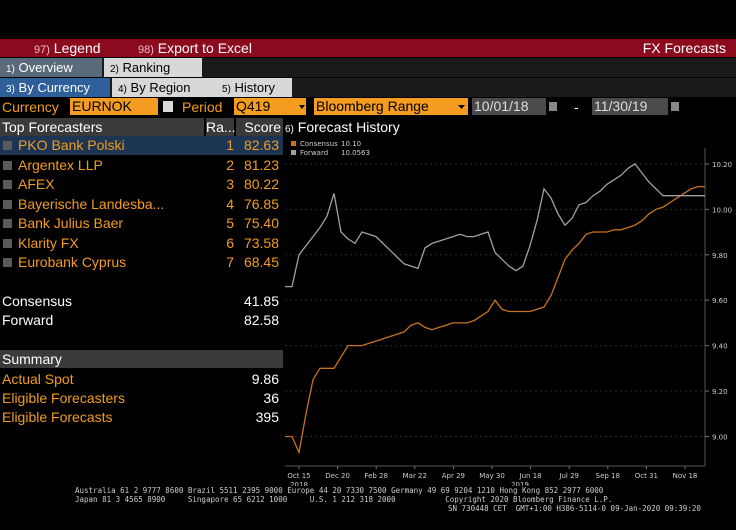 The height and width of the screenshot is (530, 736). Describe the element at coordinates (38, 379) in the screenshot. I see `actual-spot-label: Actual Spot` at that location.